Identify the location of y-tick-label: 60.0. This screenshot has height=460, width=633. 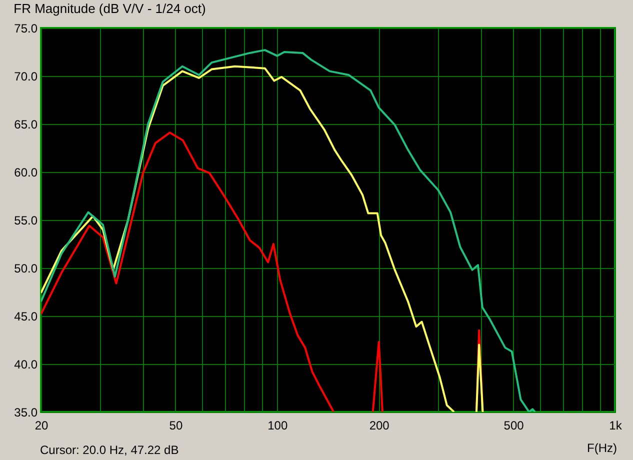
(26, 173).